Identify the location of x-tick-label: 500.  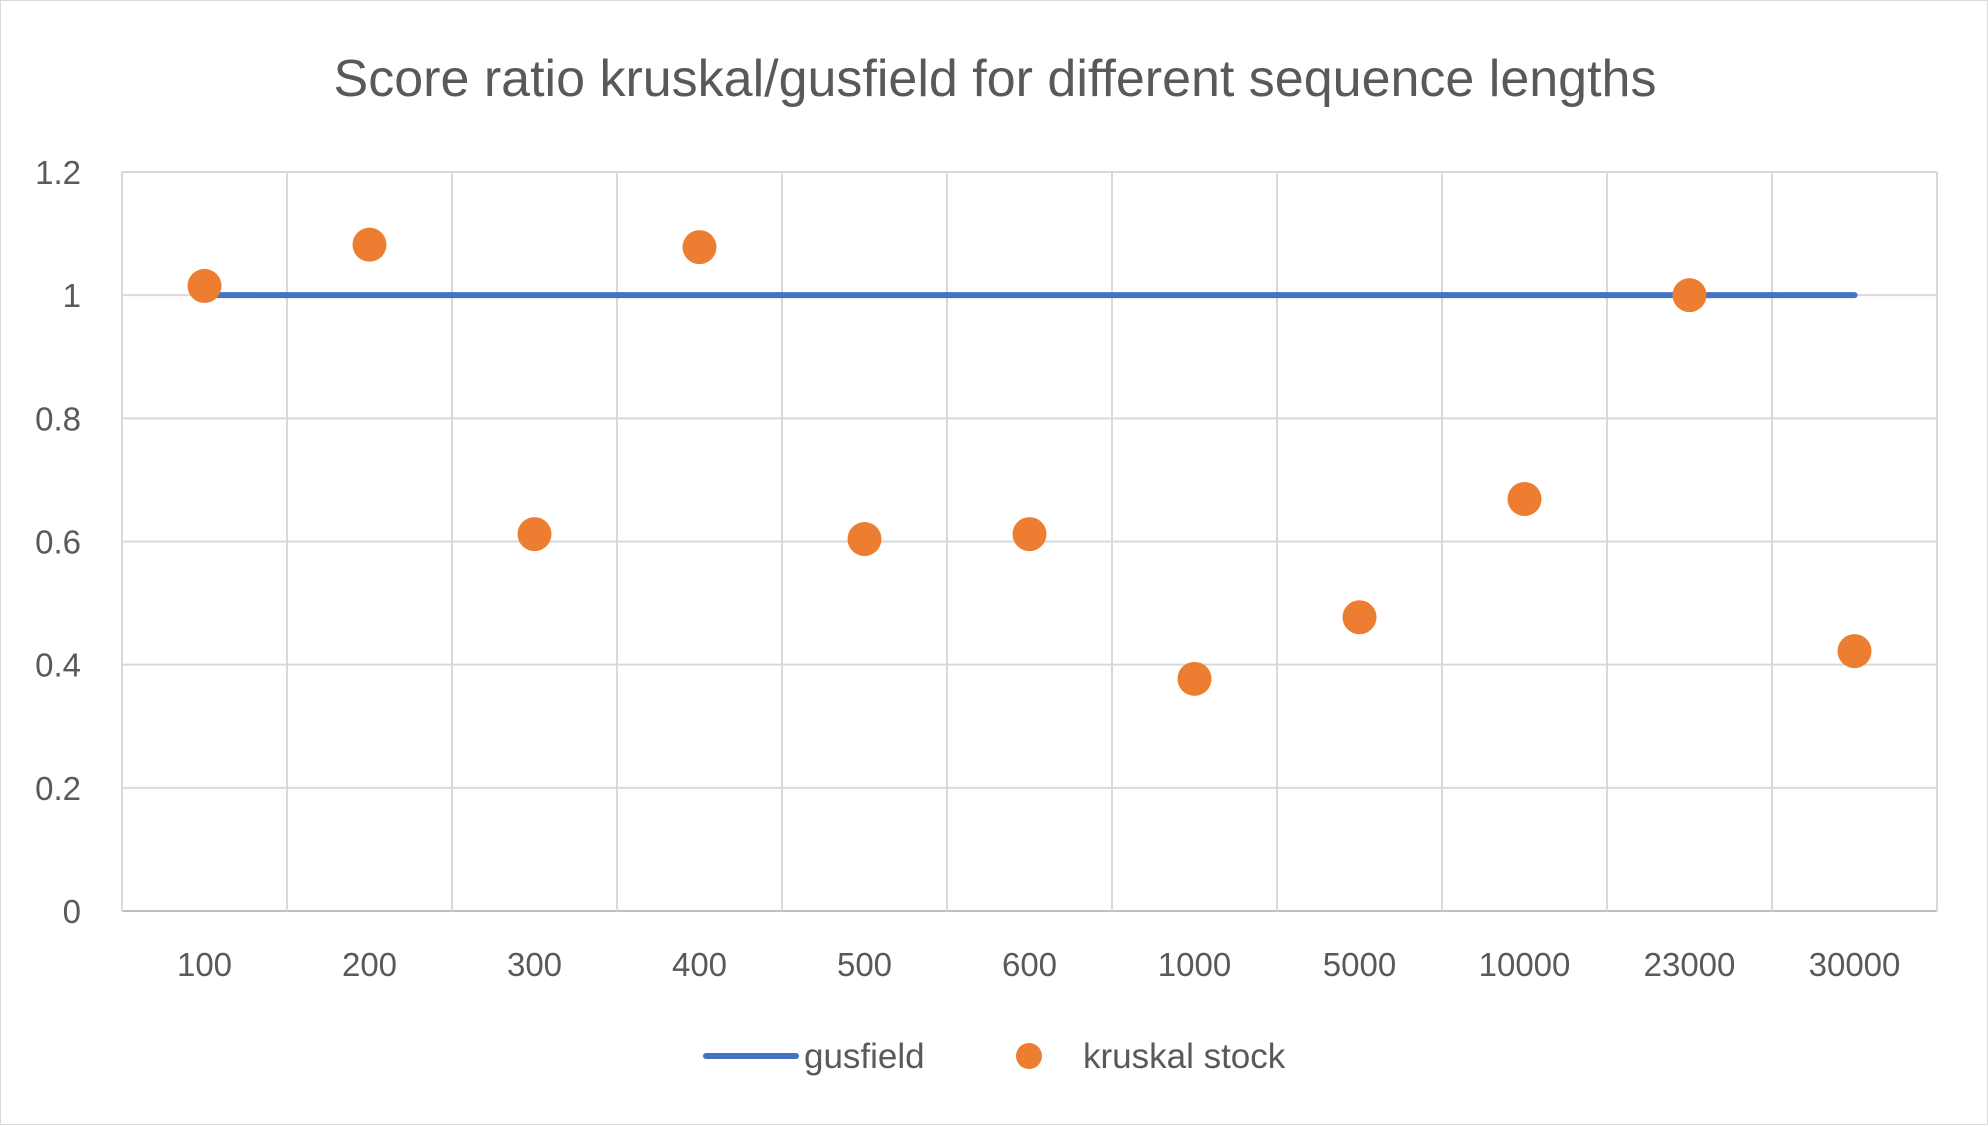
(864, 964).